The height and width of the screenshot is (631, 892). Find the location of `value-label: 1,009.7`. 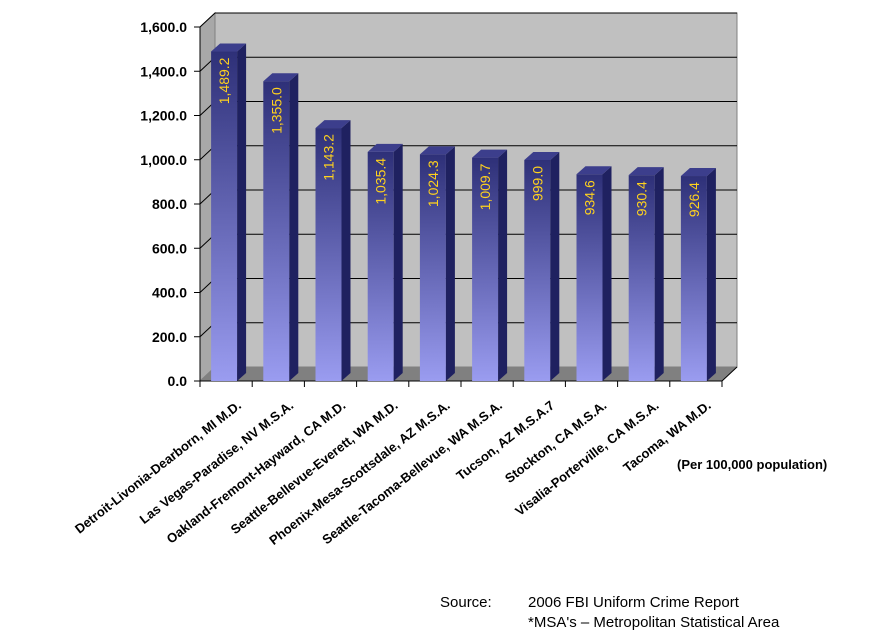

value-label: 1,009.7 is located at coordinates (485, 186).